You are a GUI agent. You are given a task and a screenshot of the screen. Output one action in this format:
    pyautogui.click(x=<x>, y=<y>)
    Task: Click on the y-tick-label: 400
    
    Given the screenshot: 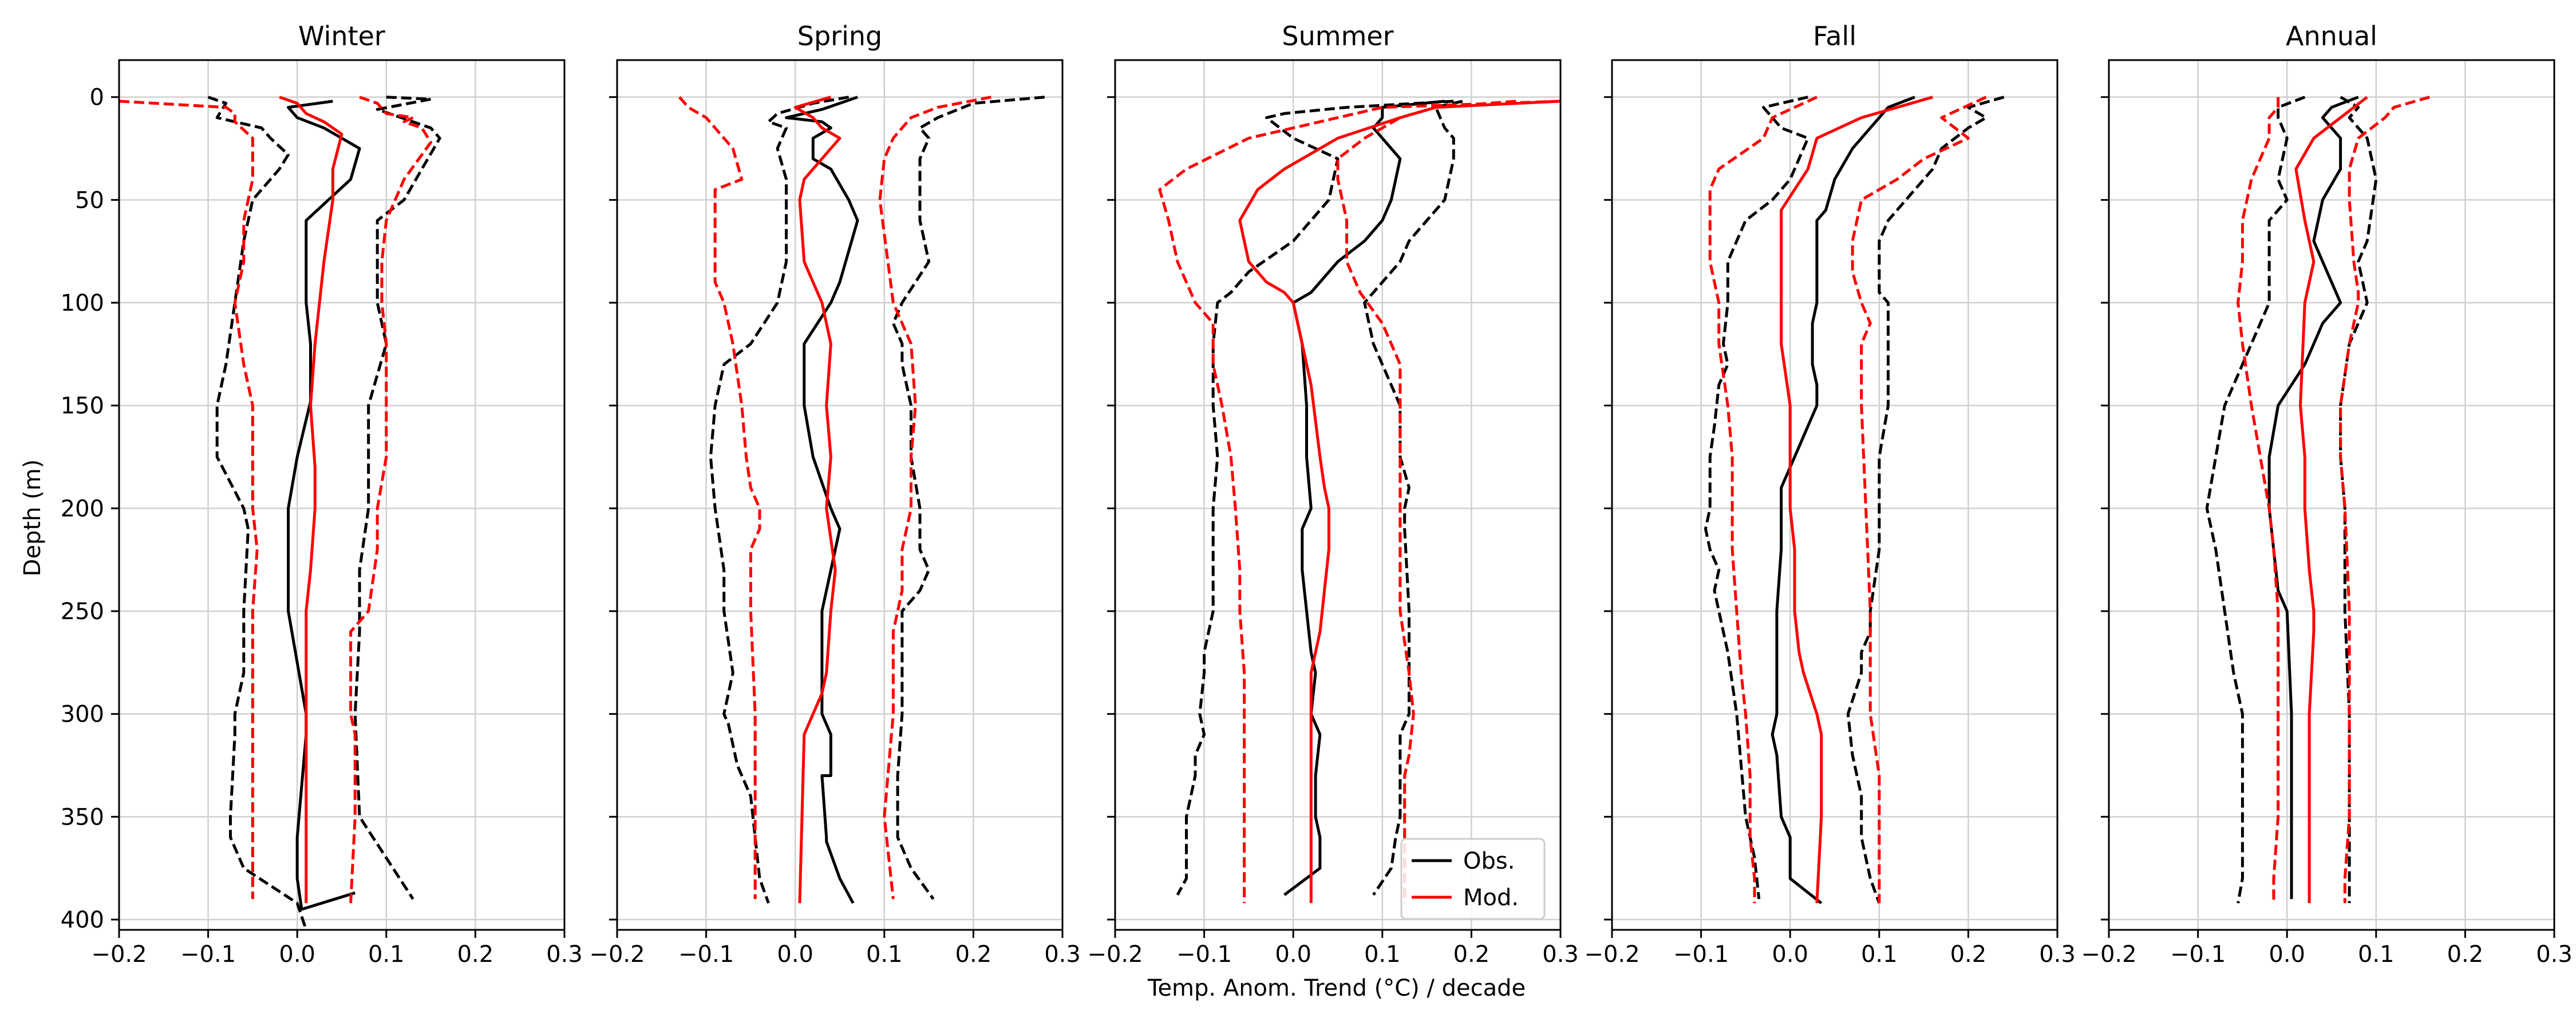 What is the action you would take?
    pyautogui.click(x=82, y=920)
    